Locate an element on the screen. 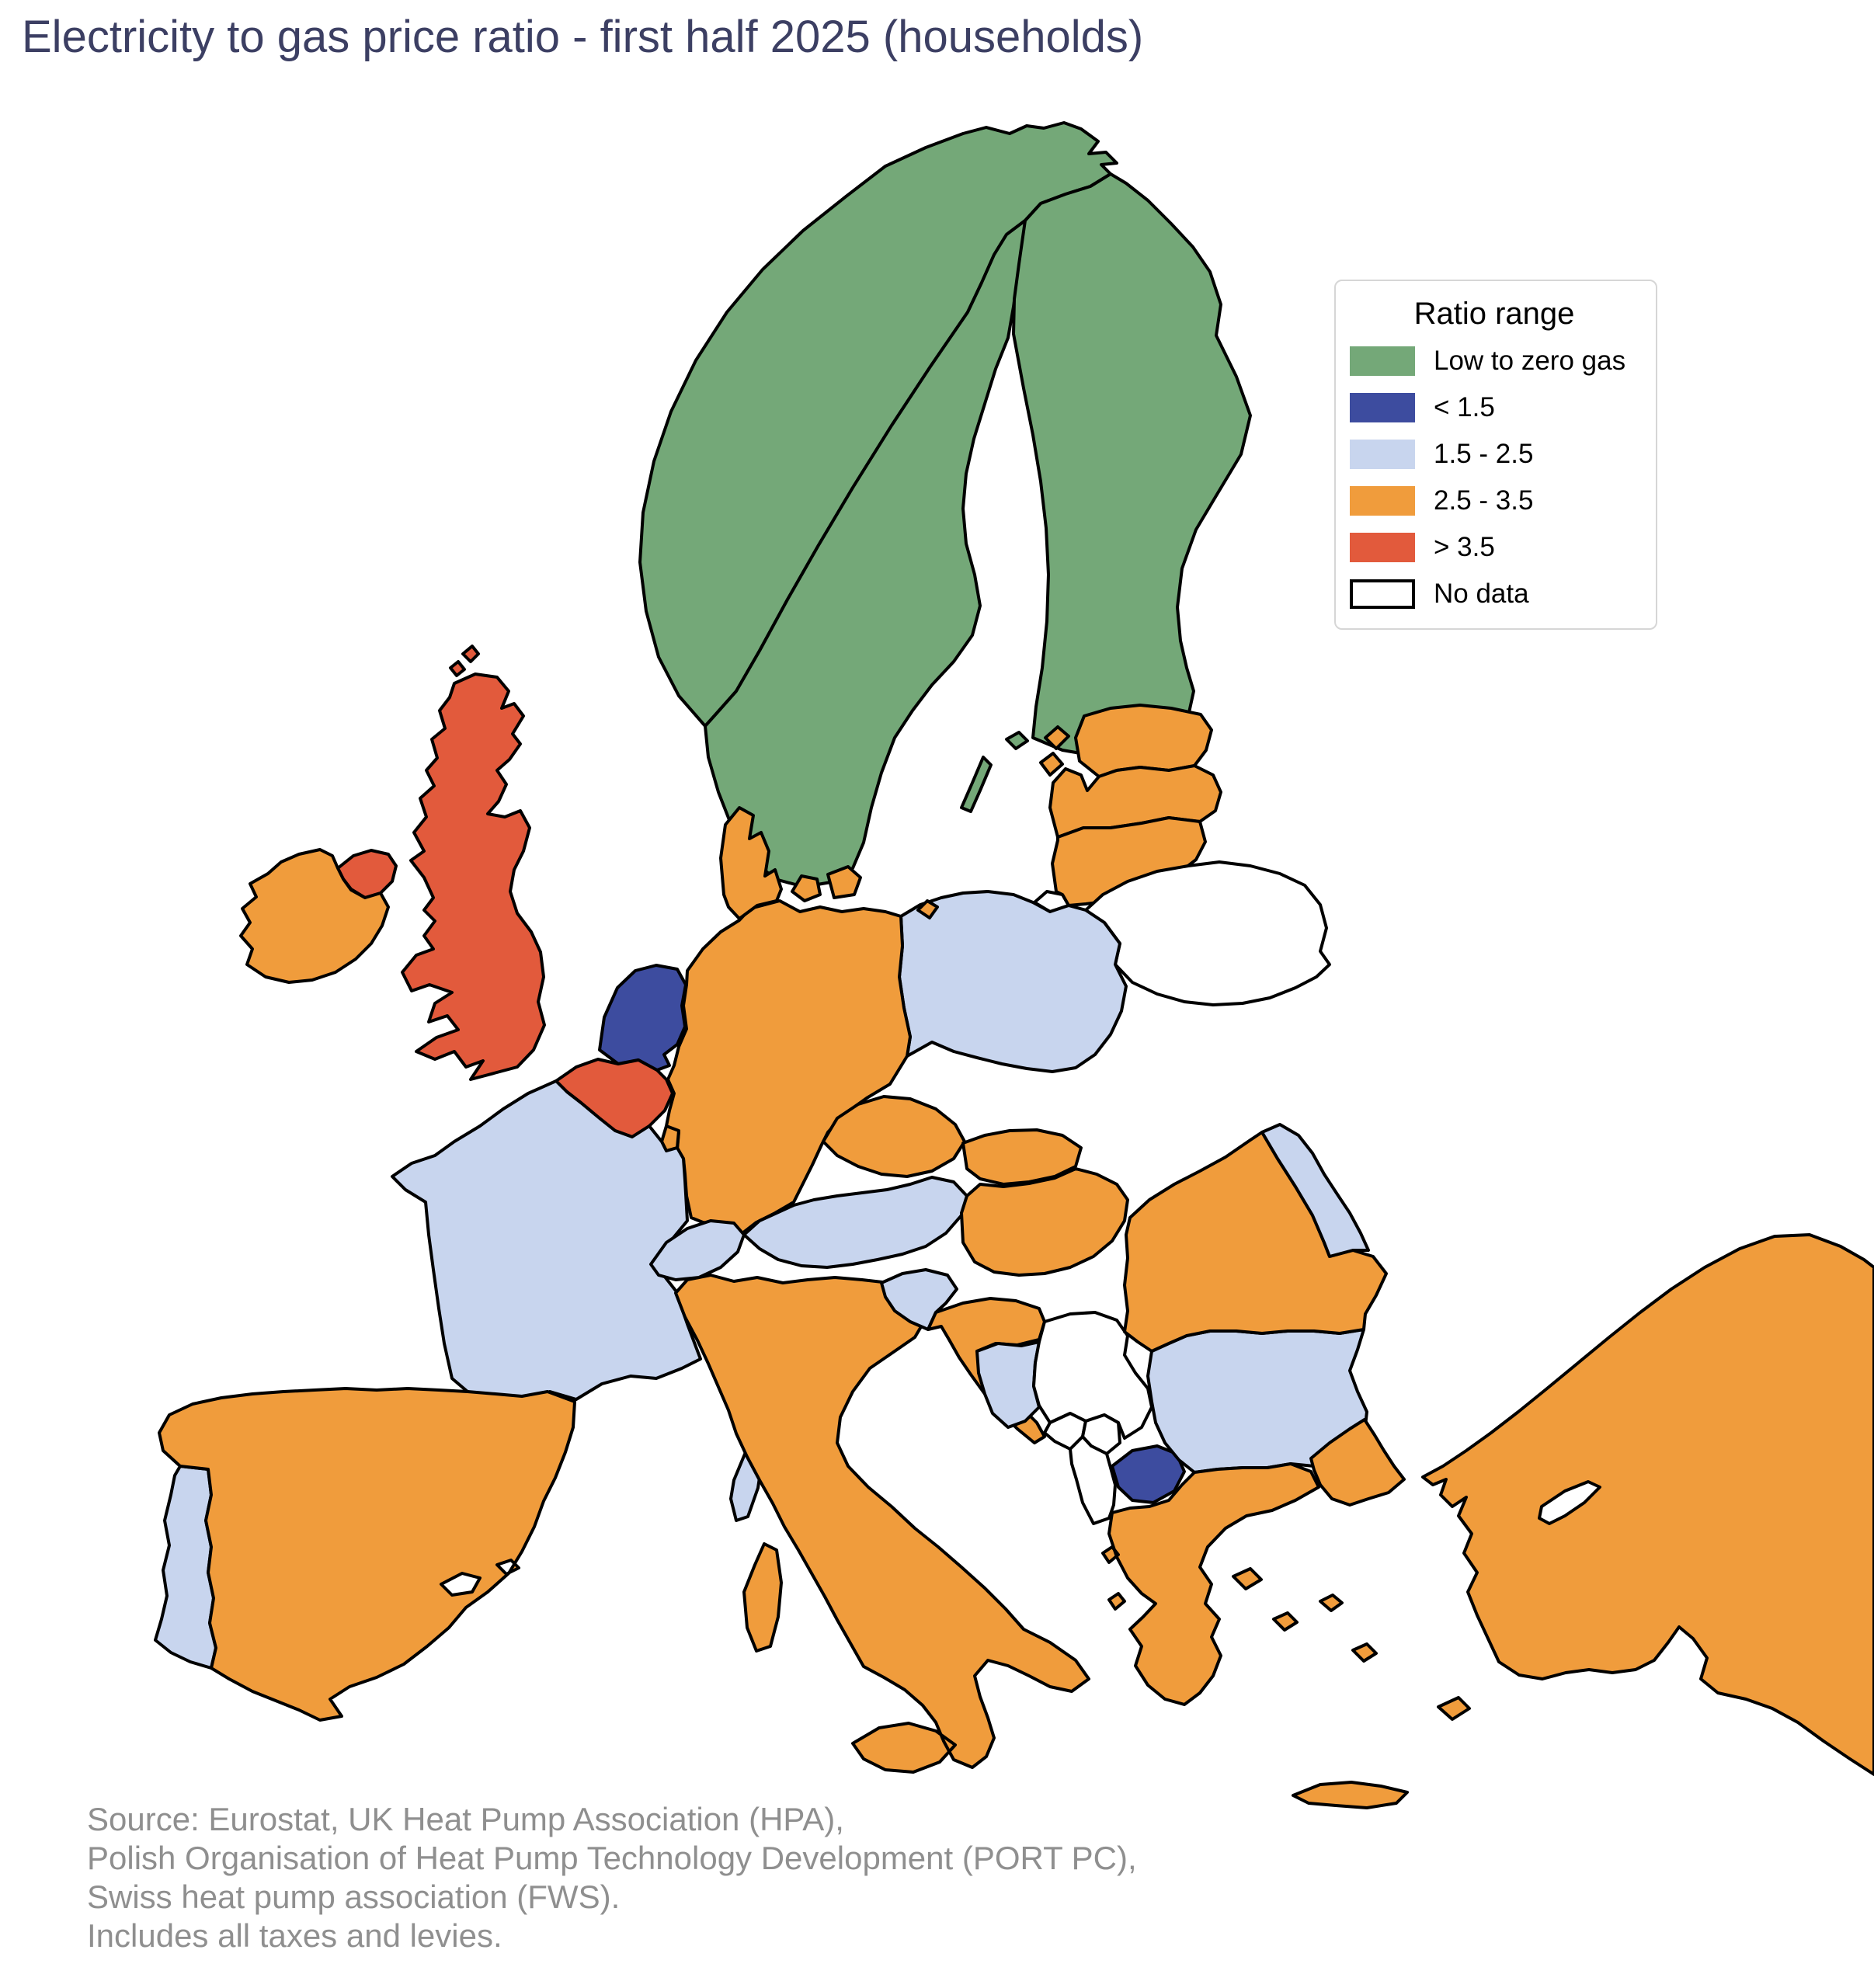 This screenshot has height=1988, width=1874. legend-item-lt_1_5: < 1.5 is located at coordinates (1494, 407).